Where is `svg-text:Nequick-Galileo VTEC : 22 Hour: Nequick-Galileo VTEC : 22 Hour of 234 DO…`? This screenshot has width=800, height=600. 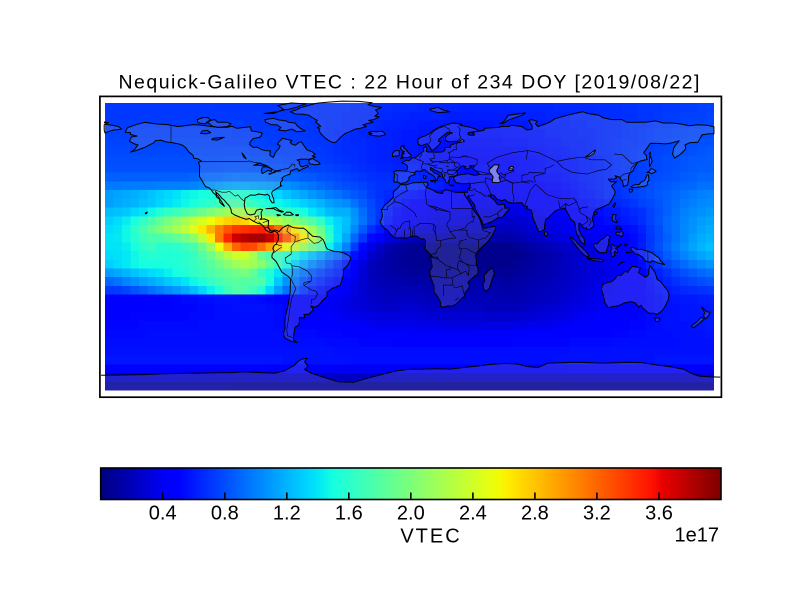
svg-text:Nequick-Galileo VTEC : 22 Hour: Nequick-Galileo VTEC : 22 Hour of 234 DO… is located at coordinates (409, 83).